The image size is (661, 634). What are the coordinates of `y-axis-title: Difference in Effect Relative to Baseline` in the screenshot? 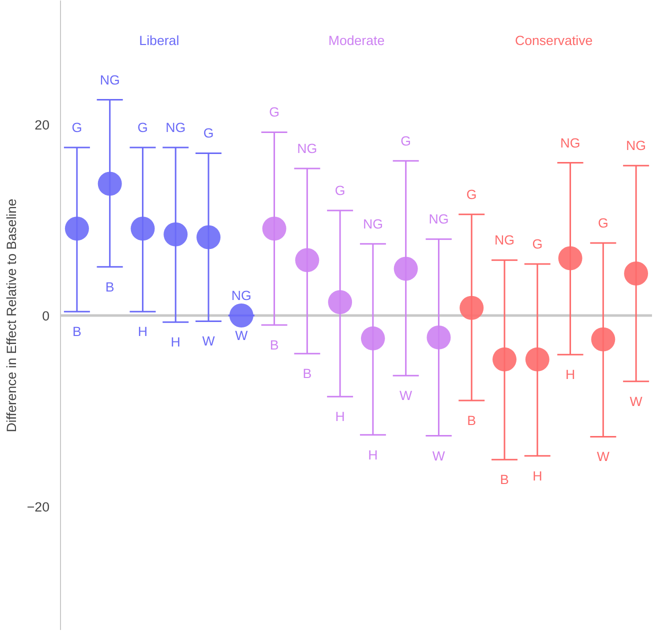 It's located at (11, 315).